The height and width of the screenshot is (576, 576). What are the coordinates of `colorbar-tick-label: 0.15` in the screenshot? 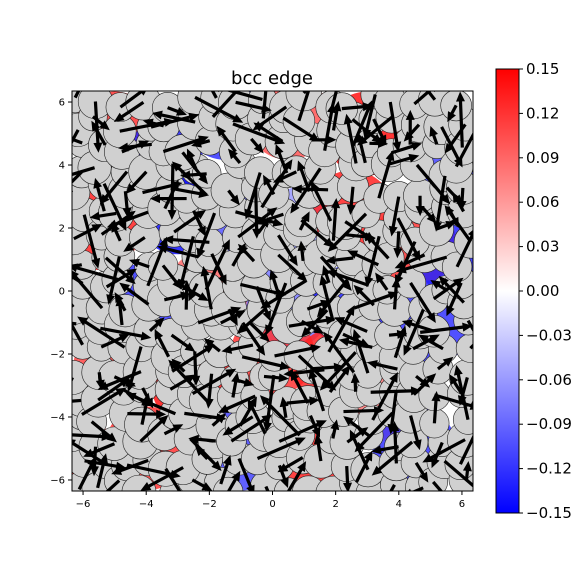 It's located at (542, 69).